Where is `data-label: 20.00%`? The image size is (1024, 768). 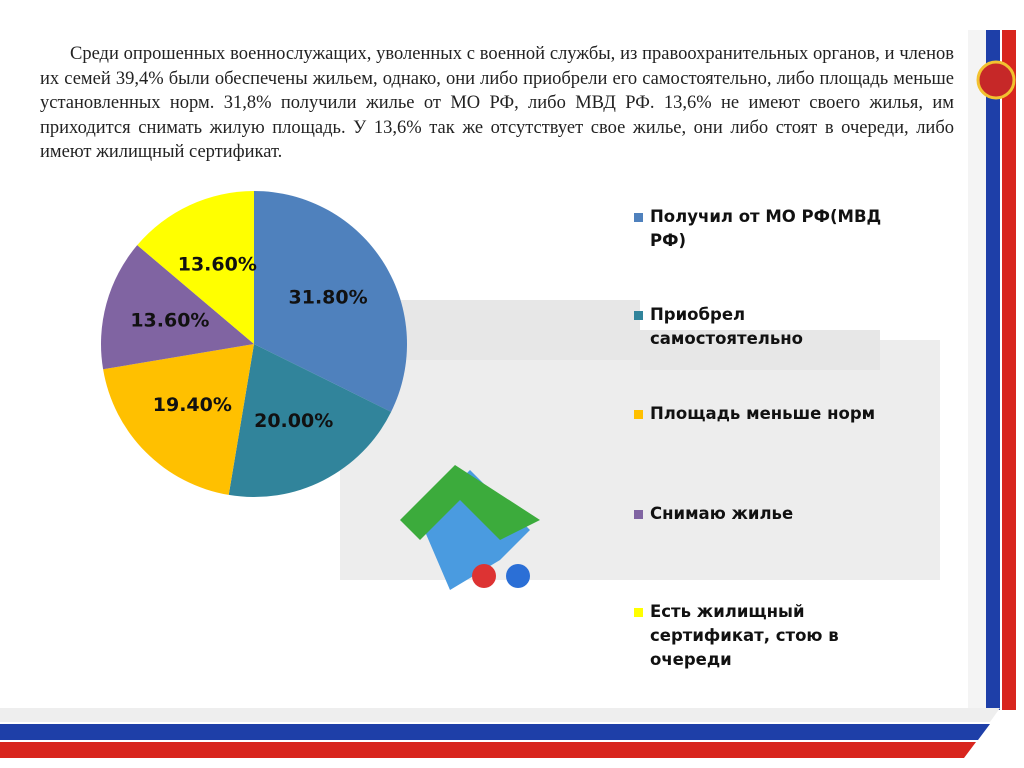
data-label: 20.00% is located at coordinates (293, 421).